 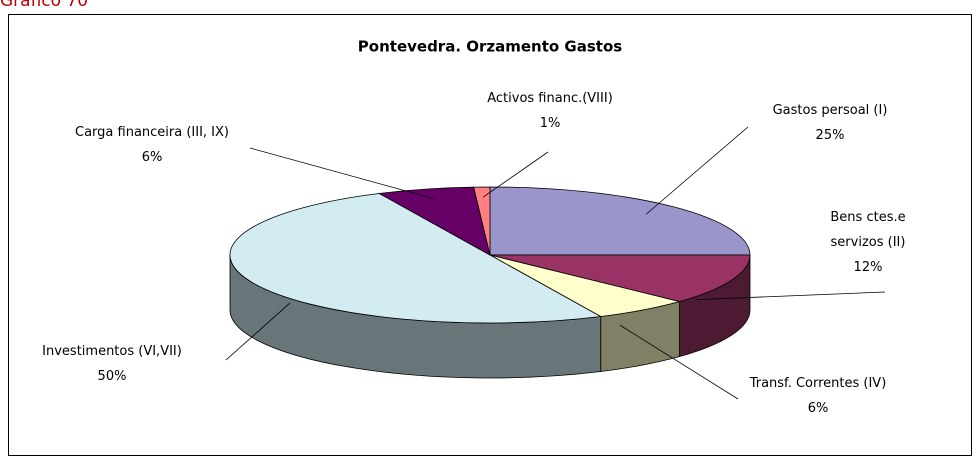 I want to click on label-name: Carga financeira (III, IX), so click(x=152, y=132).